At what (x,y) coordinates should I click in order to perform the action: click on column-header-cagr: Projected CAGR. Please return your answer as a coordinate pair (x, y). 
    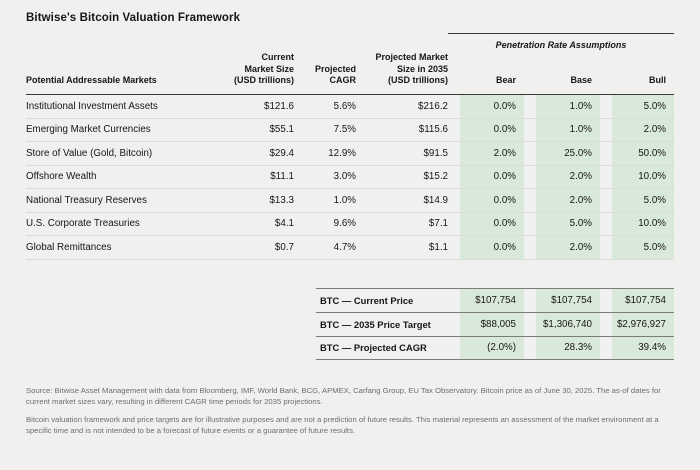
    Looking at the image, I should click on (335, 74).